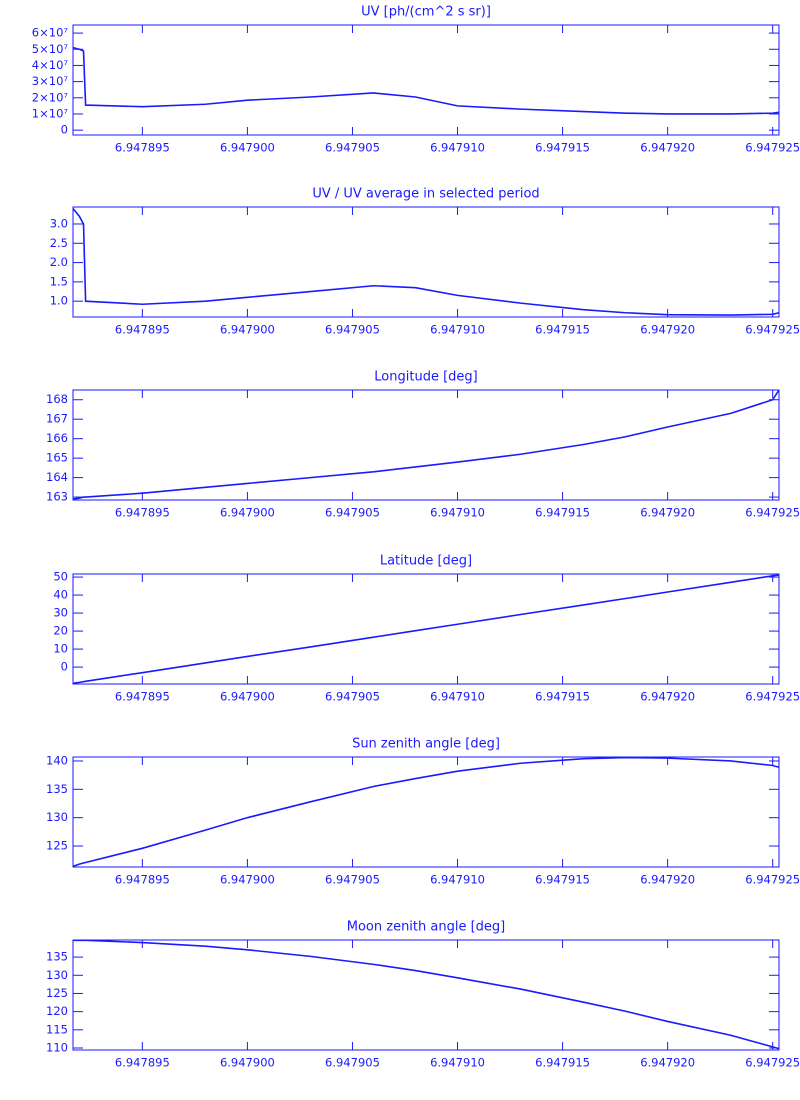 The width and height of the screenshot is (800, 1100). Describe the element at coordinates (57, 1029) in the screenshot. I see `y-tick-label: 115` at that location.